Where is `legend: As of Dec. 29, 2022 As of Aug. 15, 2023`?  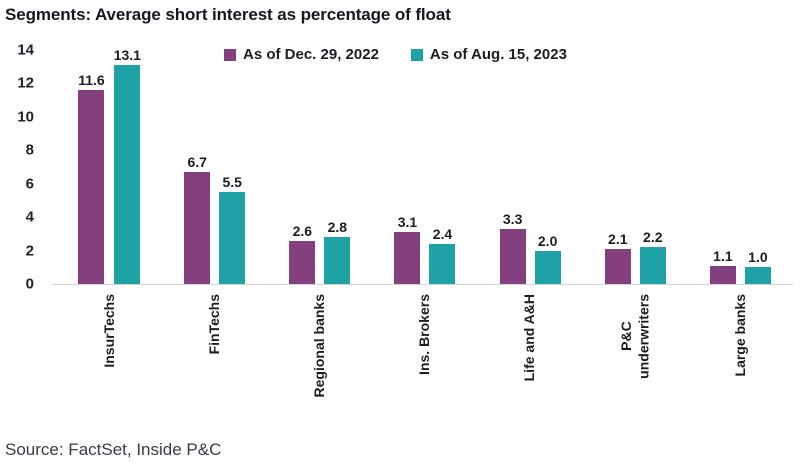
legend: As of Dec. 29, 2022 As of Aug. 15, 2023 is located at coordinates (395, 54).